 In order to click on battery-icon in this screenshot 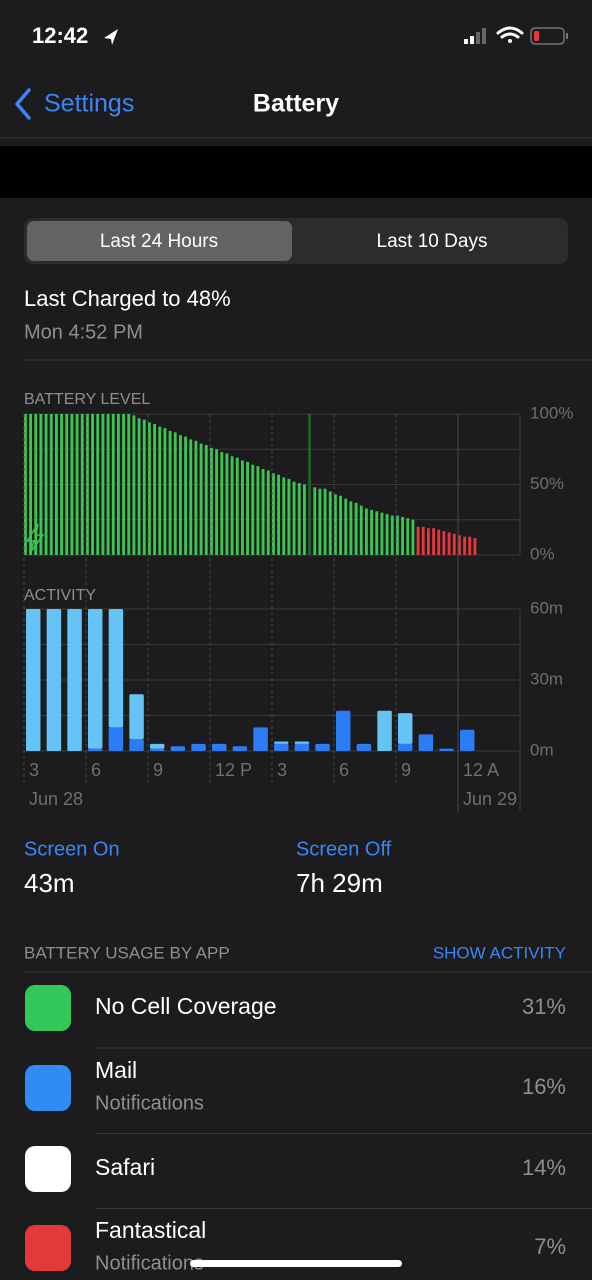, I will do `click(549, 36)`.